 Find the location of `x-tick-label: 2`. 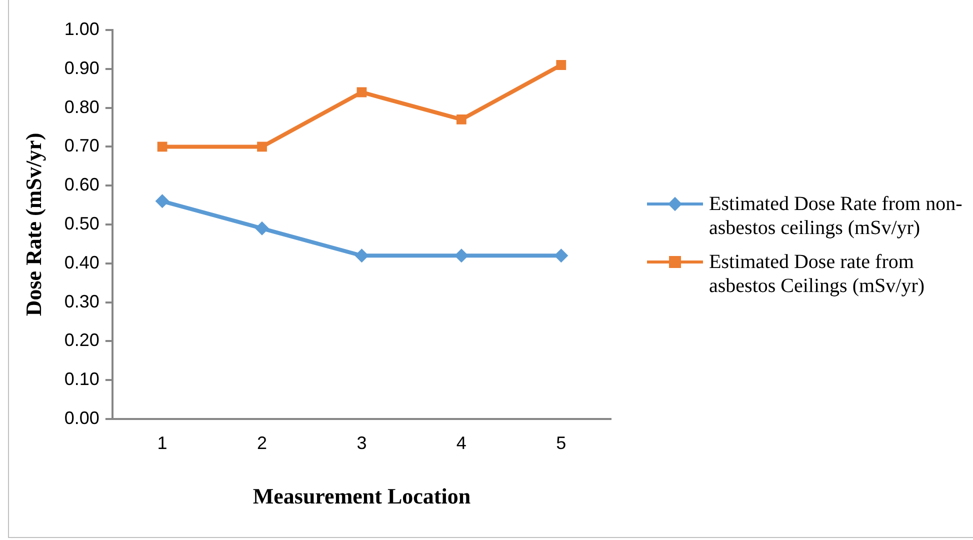

x-tick-label: 2 is located at coordinates (262, 442).